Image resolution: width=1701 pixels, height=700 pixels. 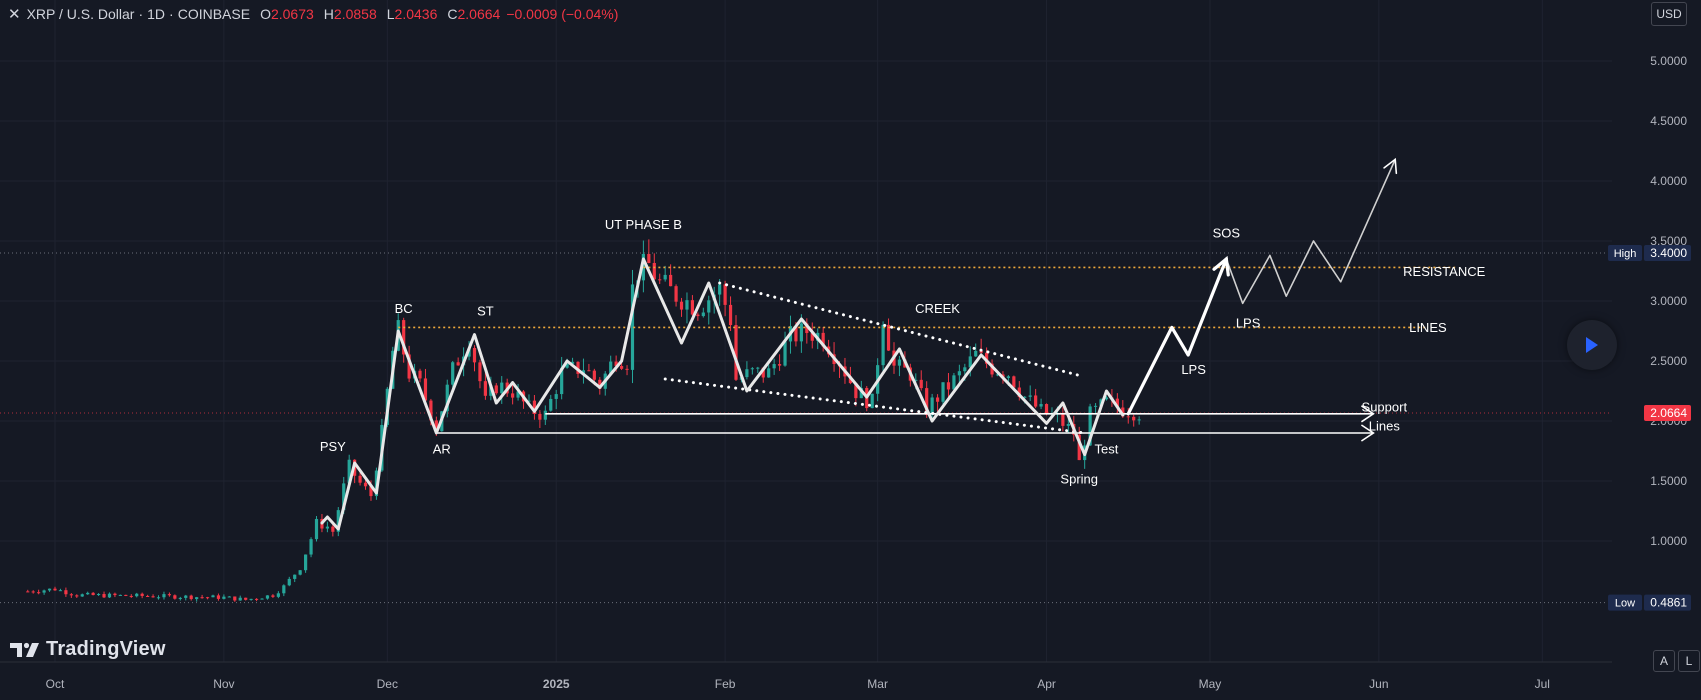 I want to click on logo-text: TradingView, so click(x=106, y=649).